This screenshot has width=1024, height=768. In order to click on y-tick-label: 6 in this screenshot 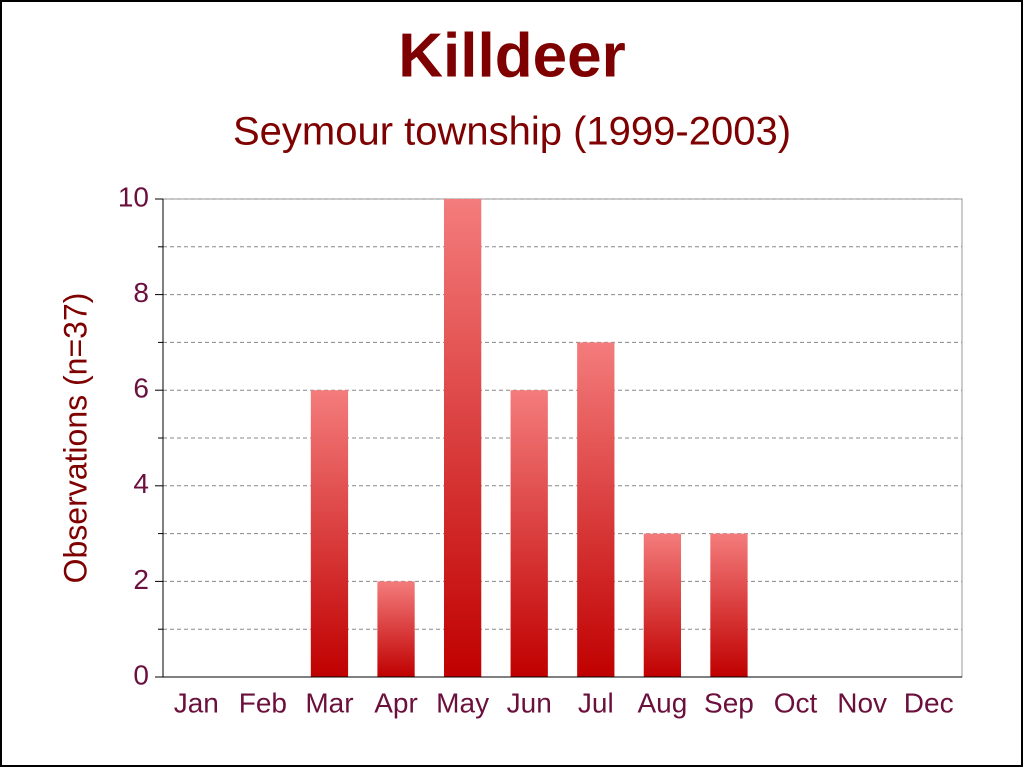, I will do `click(141, 388)`.